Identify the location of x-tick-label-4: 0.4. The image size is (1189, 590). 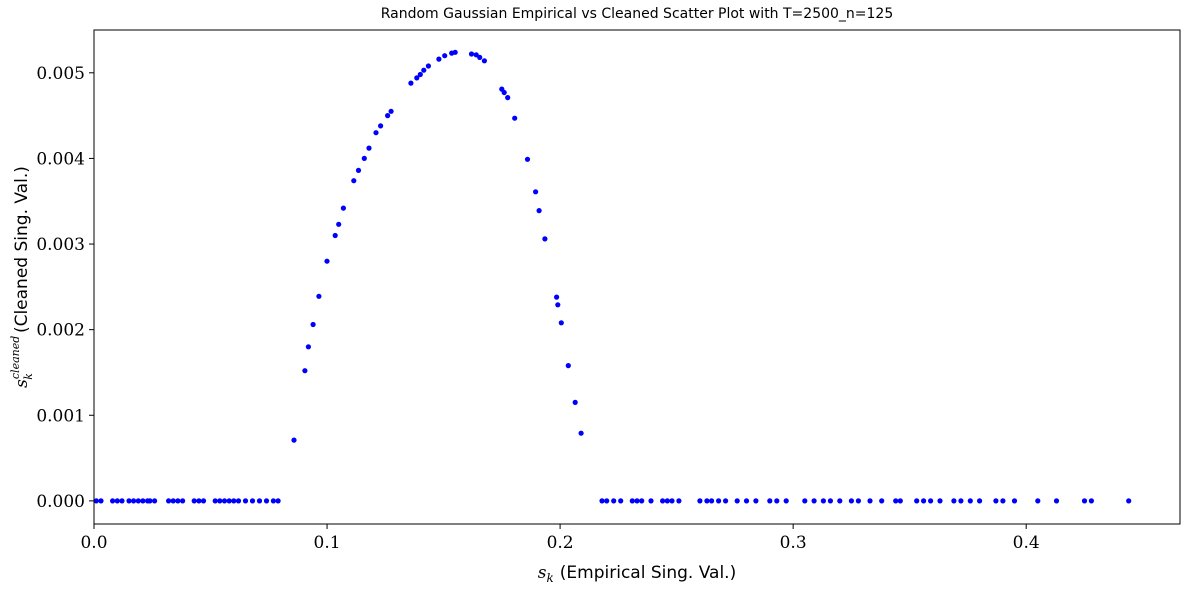
(1026, 543).